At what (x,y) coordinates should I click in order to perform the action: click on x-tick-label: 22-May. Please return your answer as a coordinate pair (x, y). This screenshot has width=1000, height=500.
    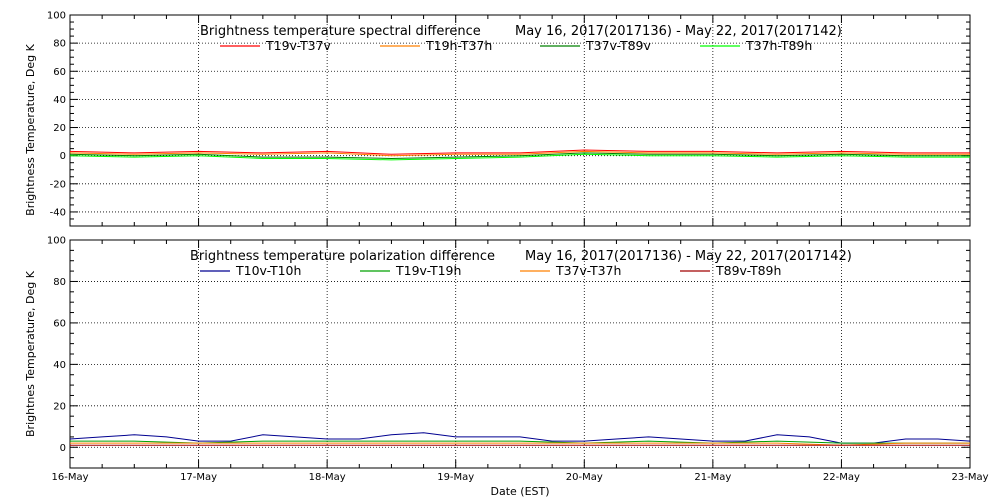
    Looking at the image, I should click on (841, 477).